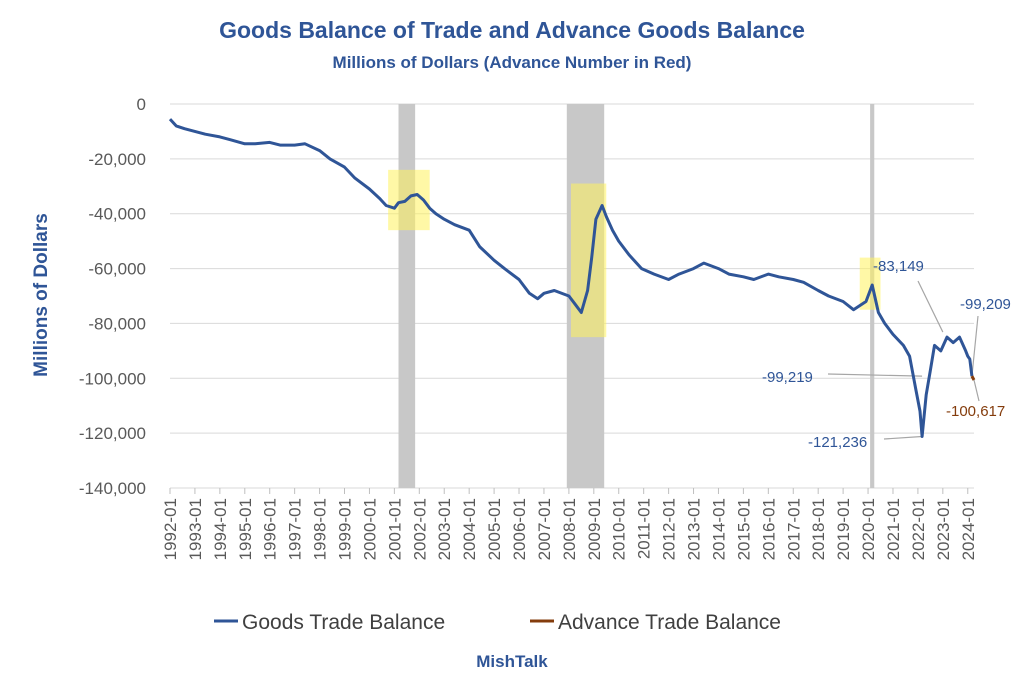 The height and width of the screenshot is (691, 1024). I want to click on x-tick-label: 2012-01, so click(669, 529).